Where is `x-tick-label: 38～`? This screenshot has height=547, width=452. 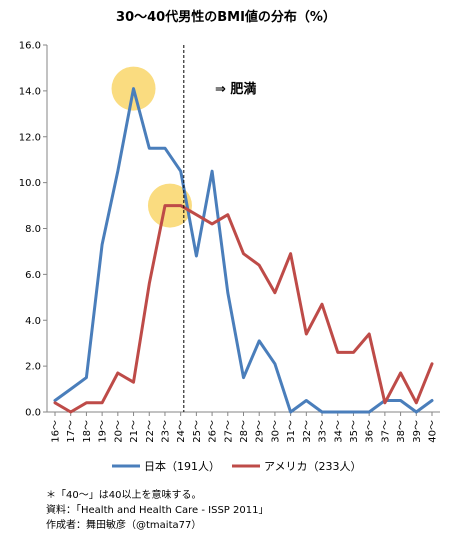 x-tick-label: 38～ is located at coordinates (401, 431).